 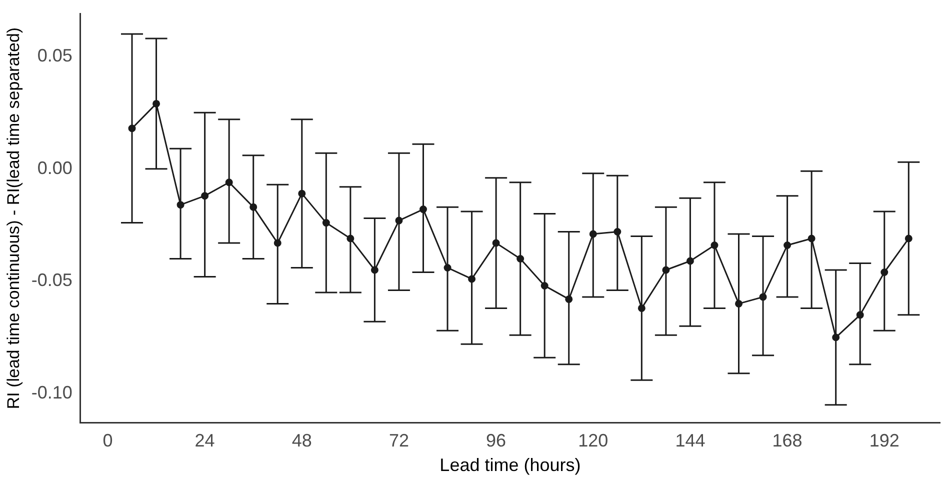 I want to click on y-axis-title: RI (lead time continuous) - RI(lead time separated), so click(x=13, y=218).